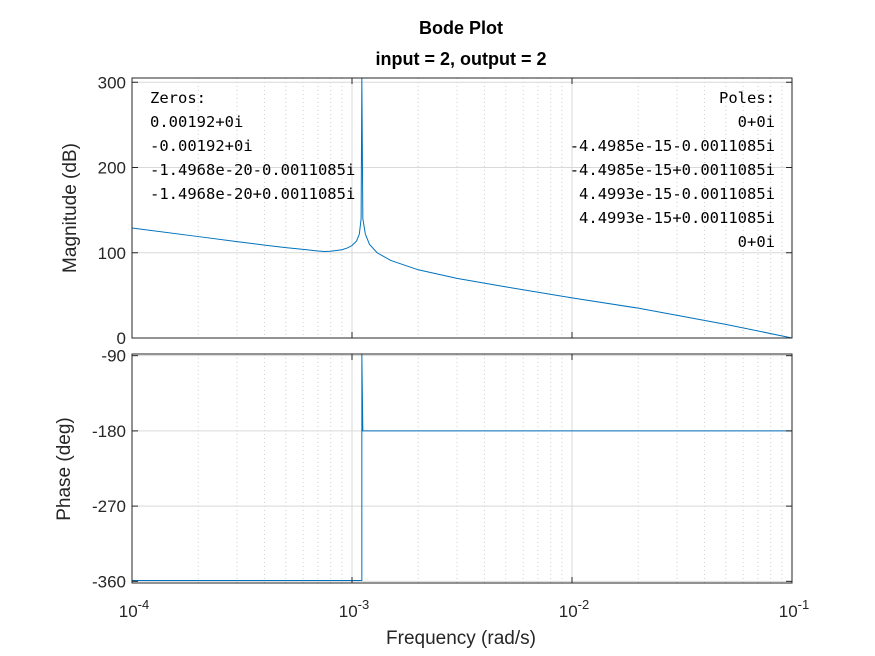  I want to click on x-tick-label: 10⁻², so click(574, 609).